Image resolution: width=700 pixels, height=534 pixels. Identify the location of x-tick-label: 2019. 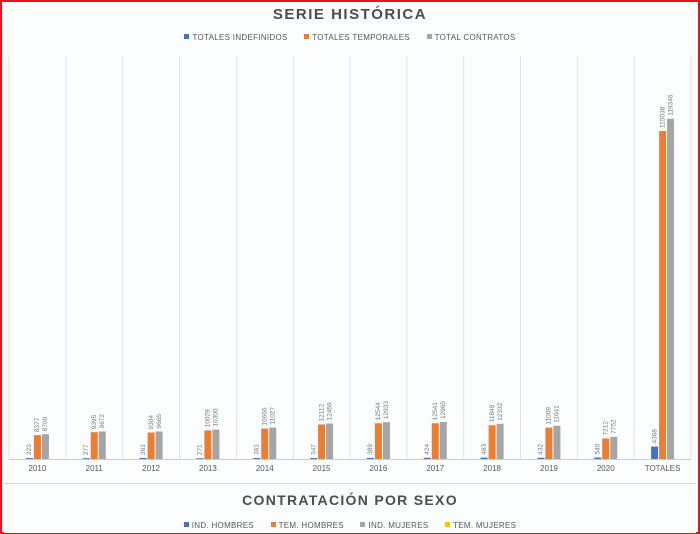
(549, 468).